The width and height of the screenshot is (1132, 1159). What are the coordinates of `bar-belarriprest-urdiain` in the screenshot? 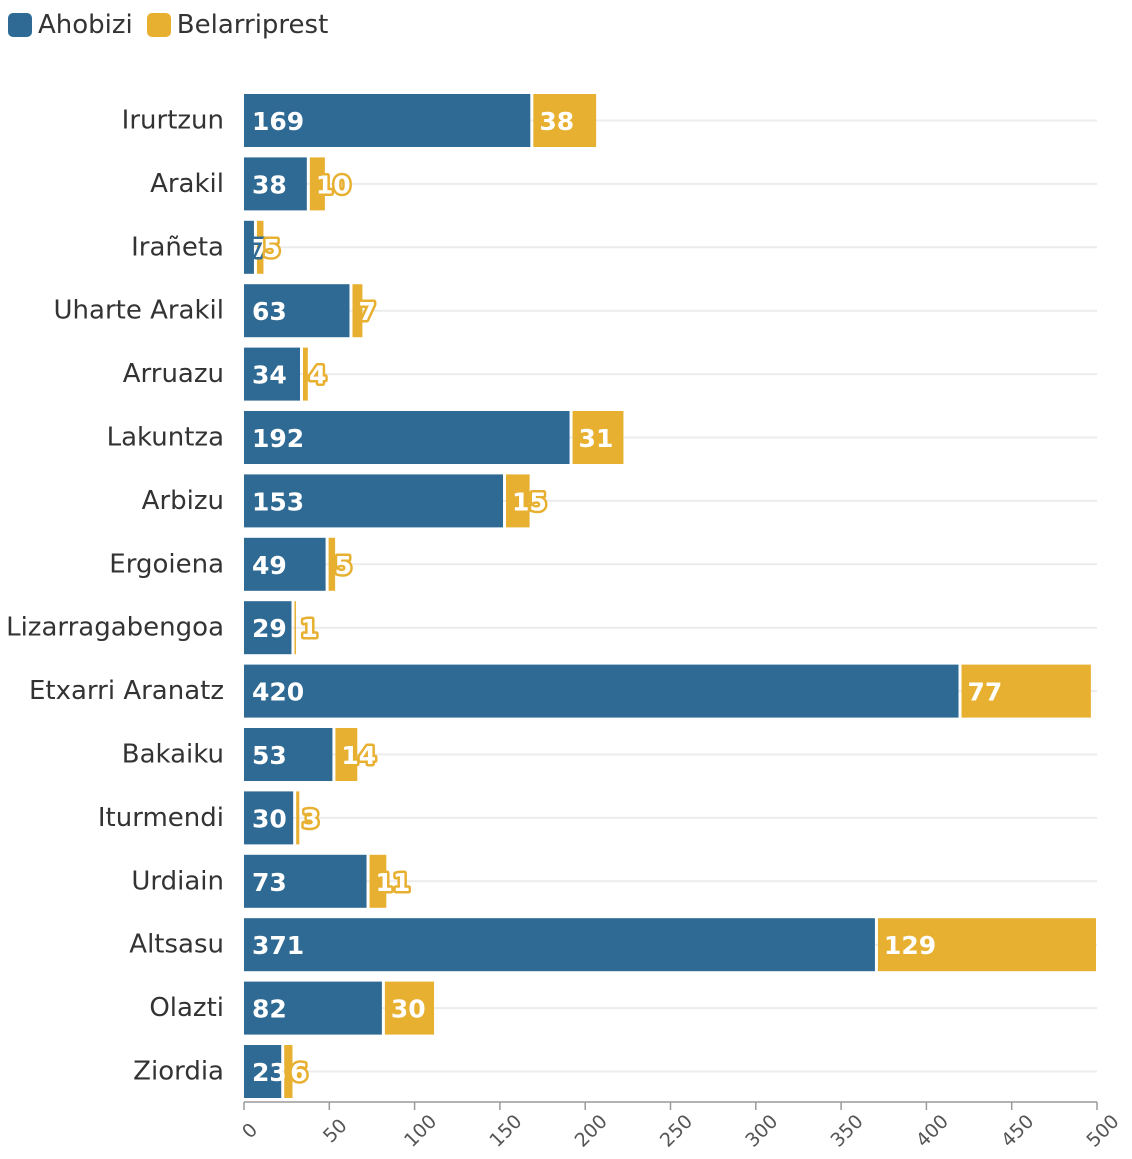 It's located at (378, 881).